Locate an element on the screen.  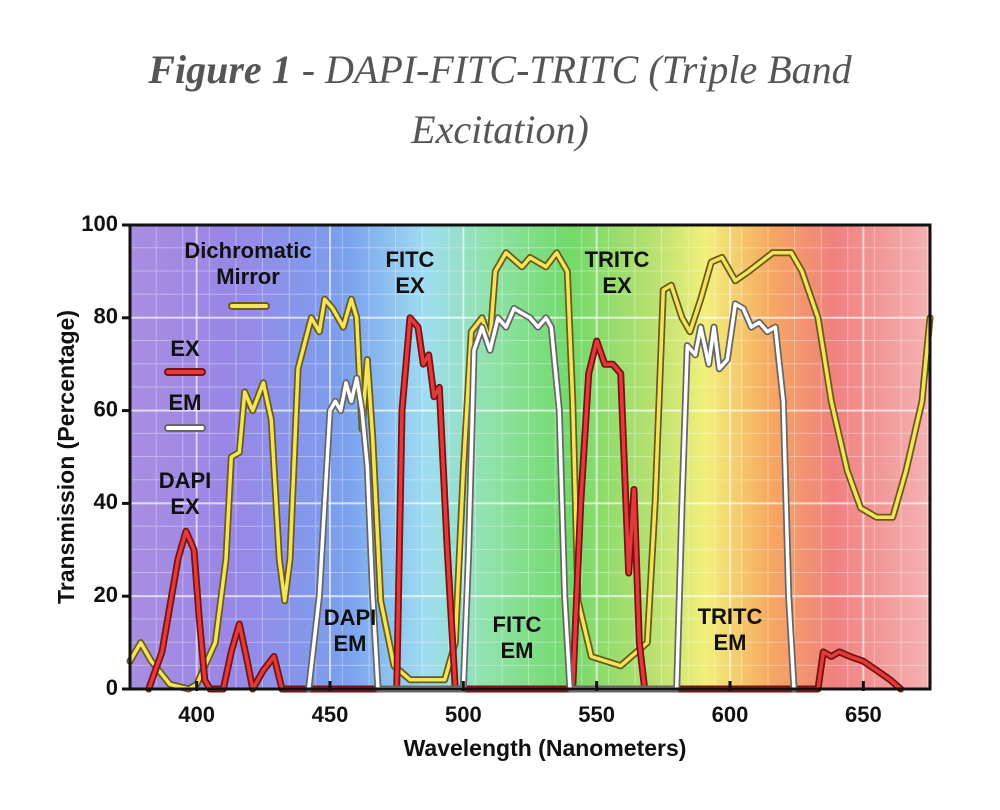
annotation: TRITC EX is located at coordinates (617, 272).